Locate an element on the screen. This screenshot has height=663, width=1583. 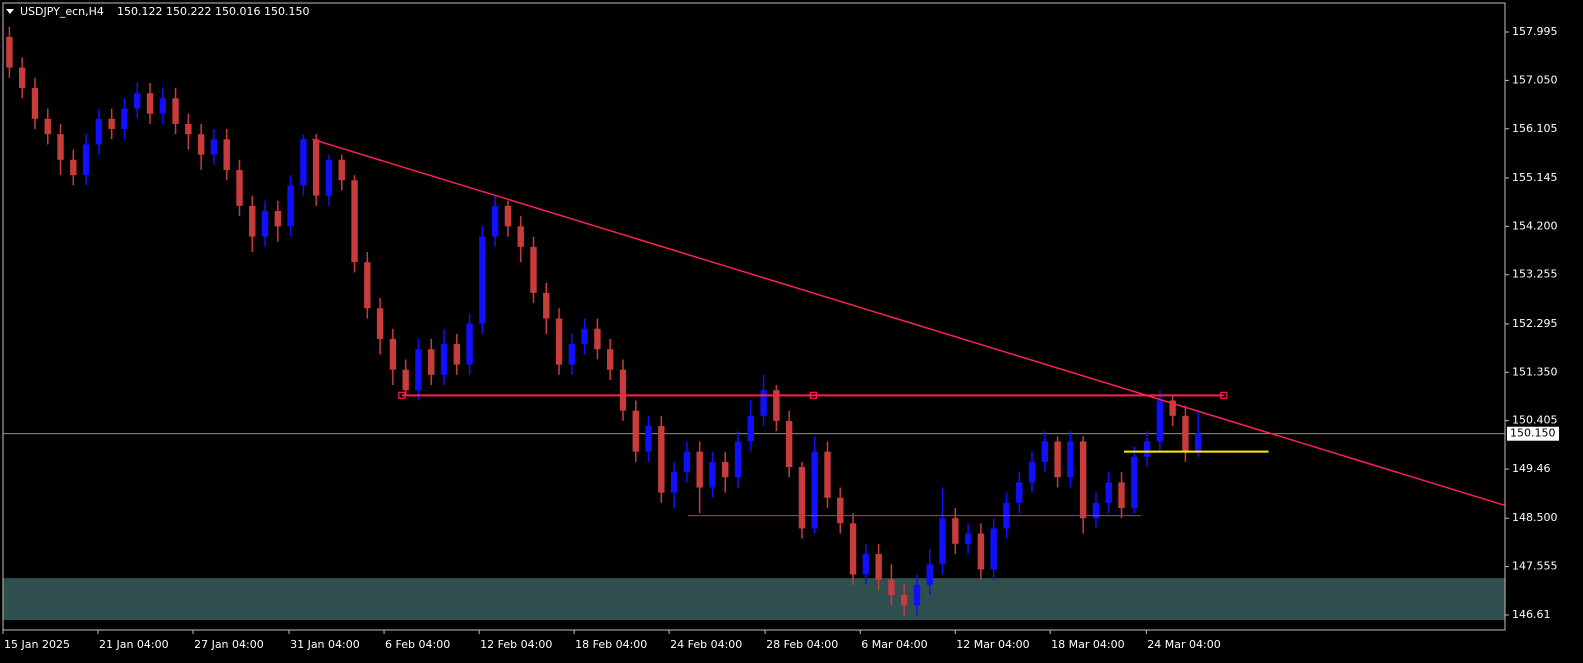
quote: 150.122 150.222 150.016 150.150 is located at coordinates (213, 11).